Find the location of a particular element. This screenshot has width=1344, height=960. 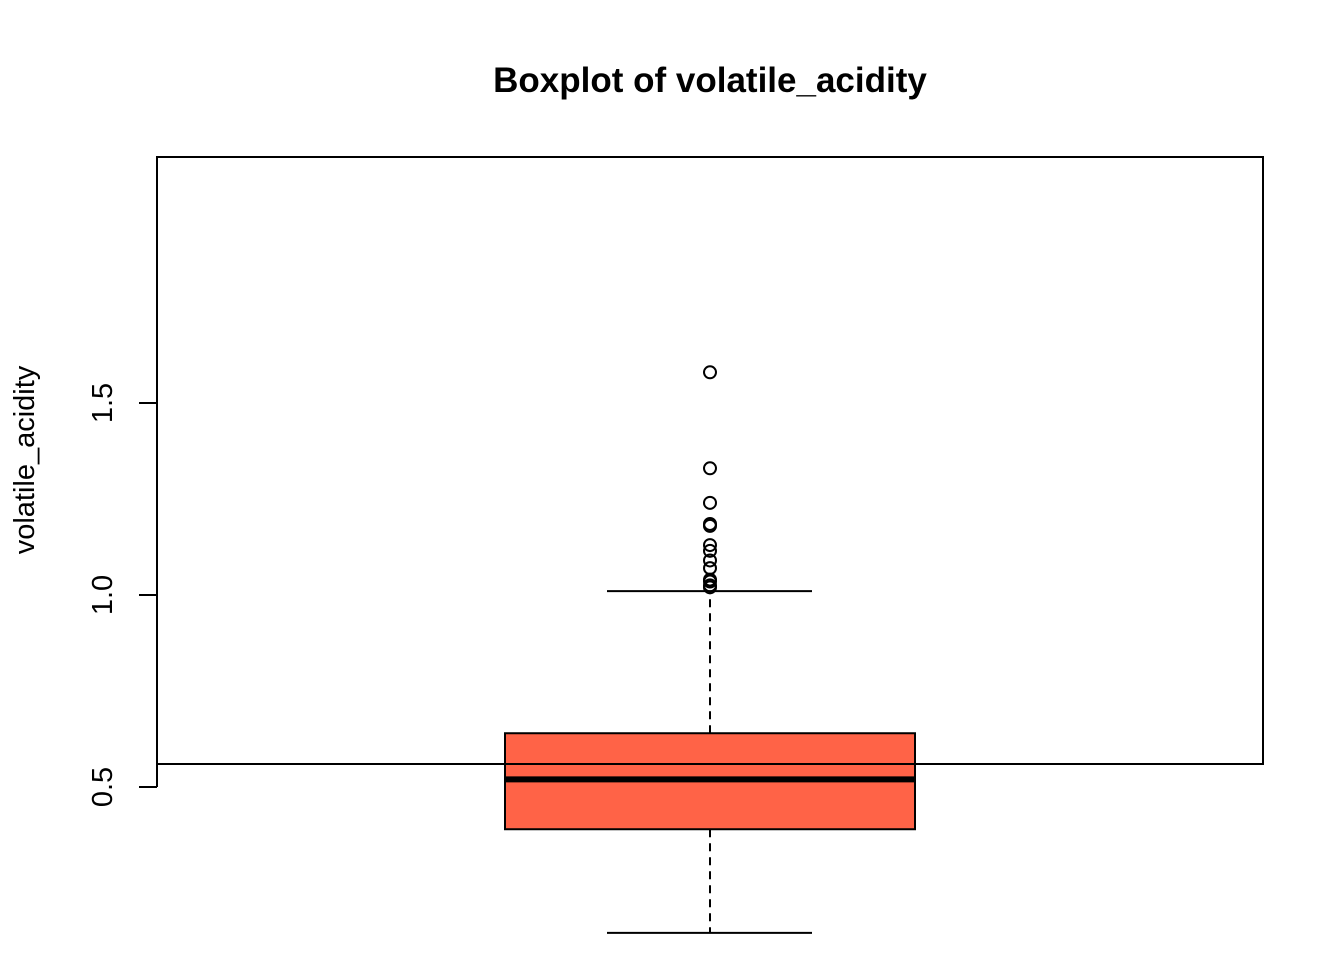

chart-title: Boxplot of volatile_acidity is located at coordinates (710, 80).